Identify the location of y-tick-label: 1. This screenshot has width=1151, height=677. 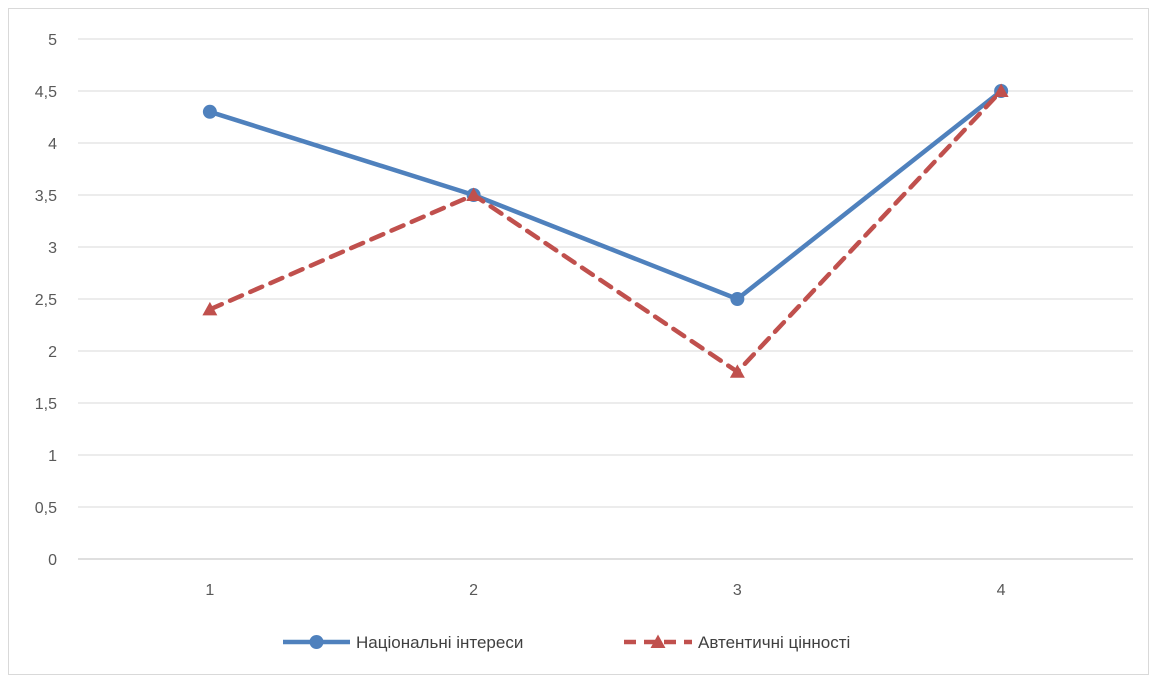
(52, 456).